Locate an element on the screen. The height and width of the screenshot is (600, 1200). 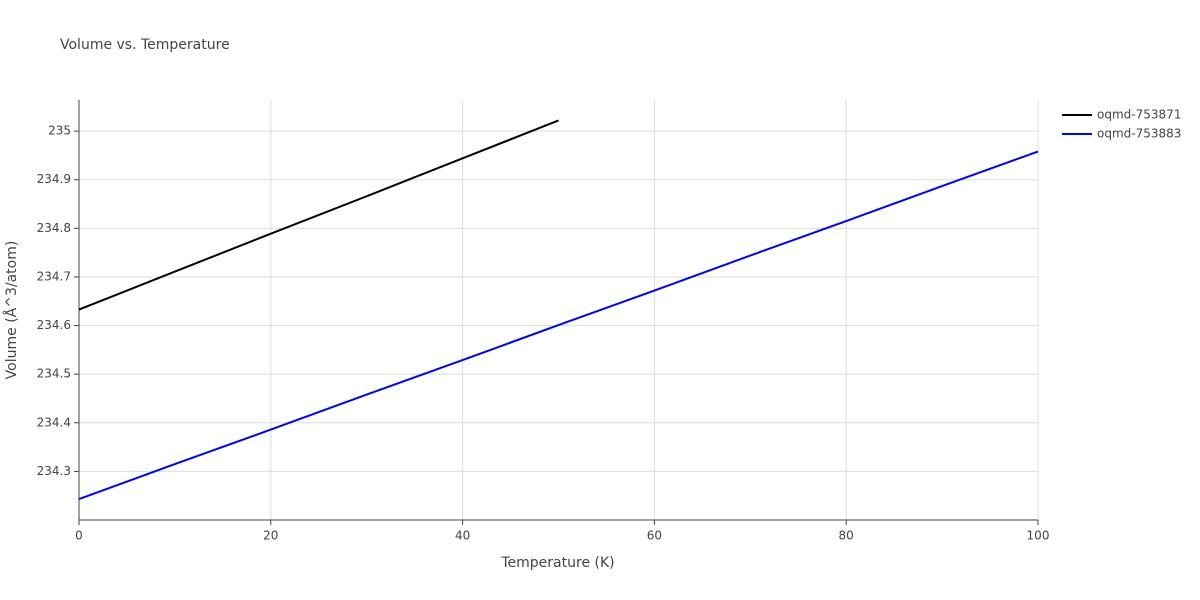
legend-label: oqmd-753883 is located at coordinates (1139, 134).